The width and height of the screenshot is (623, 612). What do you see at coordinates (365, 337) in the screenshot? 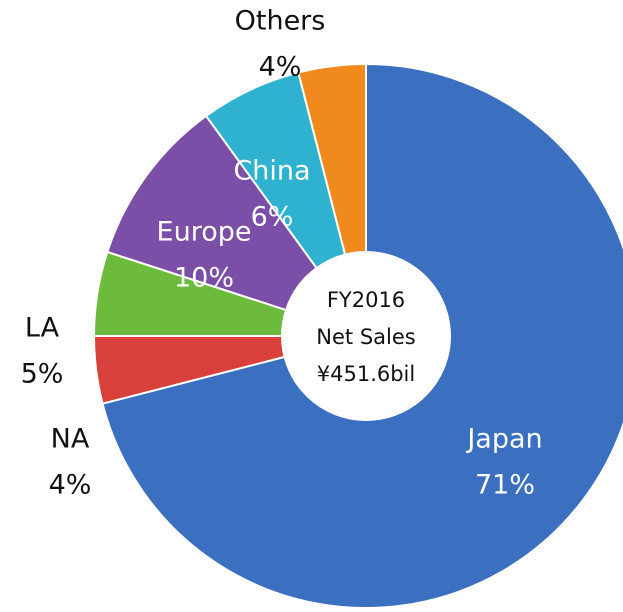
I see `center-label: Net Sales` at bounding box center [365, 337].